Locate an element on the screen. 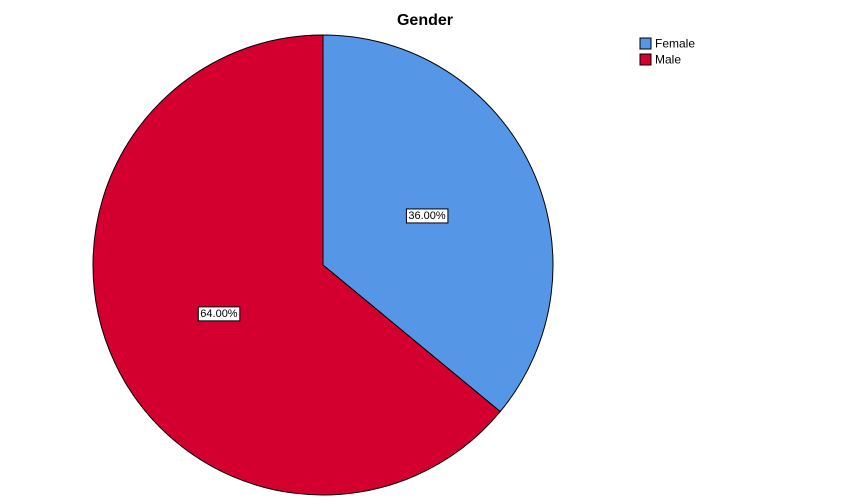  data-label-text: 36.00% is located at coordinates (427, 216).